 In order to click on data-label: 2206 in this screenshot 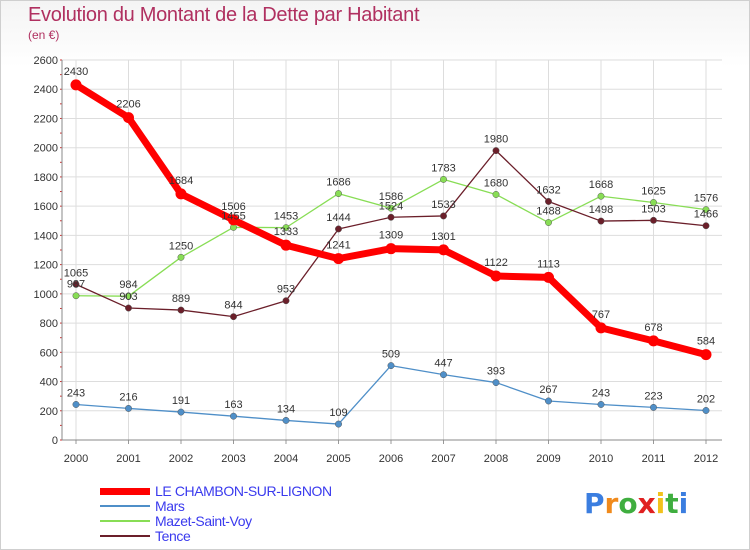, I will do `click(128, 105)`.